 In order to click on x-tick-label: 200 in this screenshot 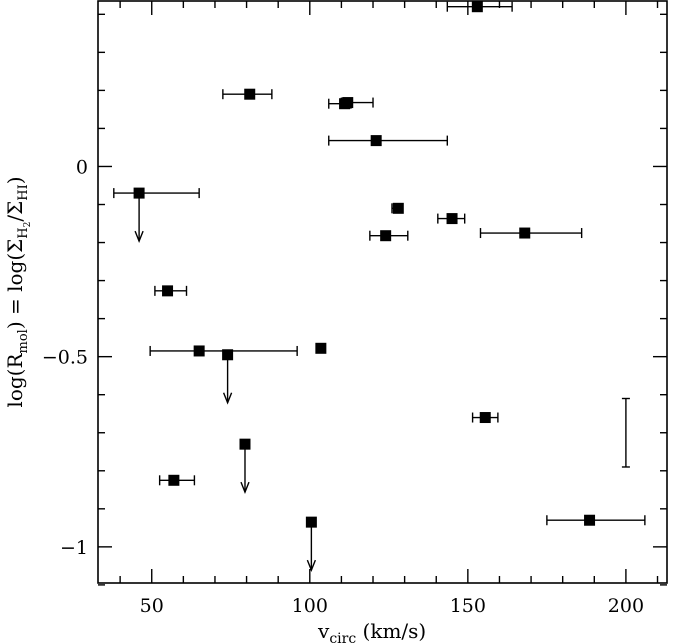, I will do `click(626, 606)`.